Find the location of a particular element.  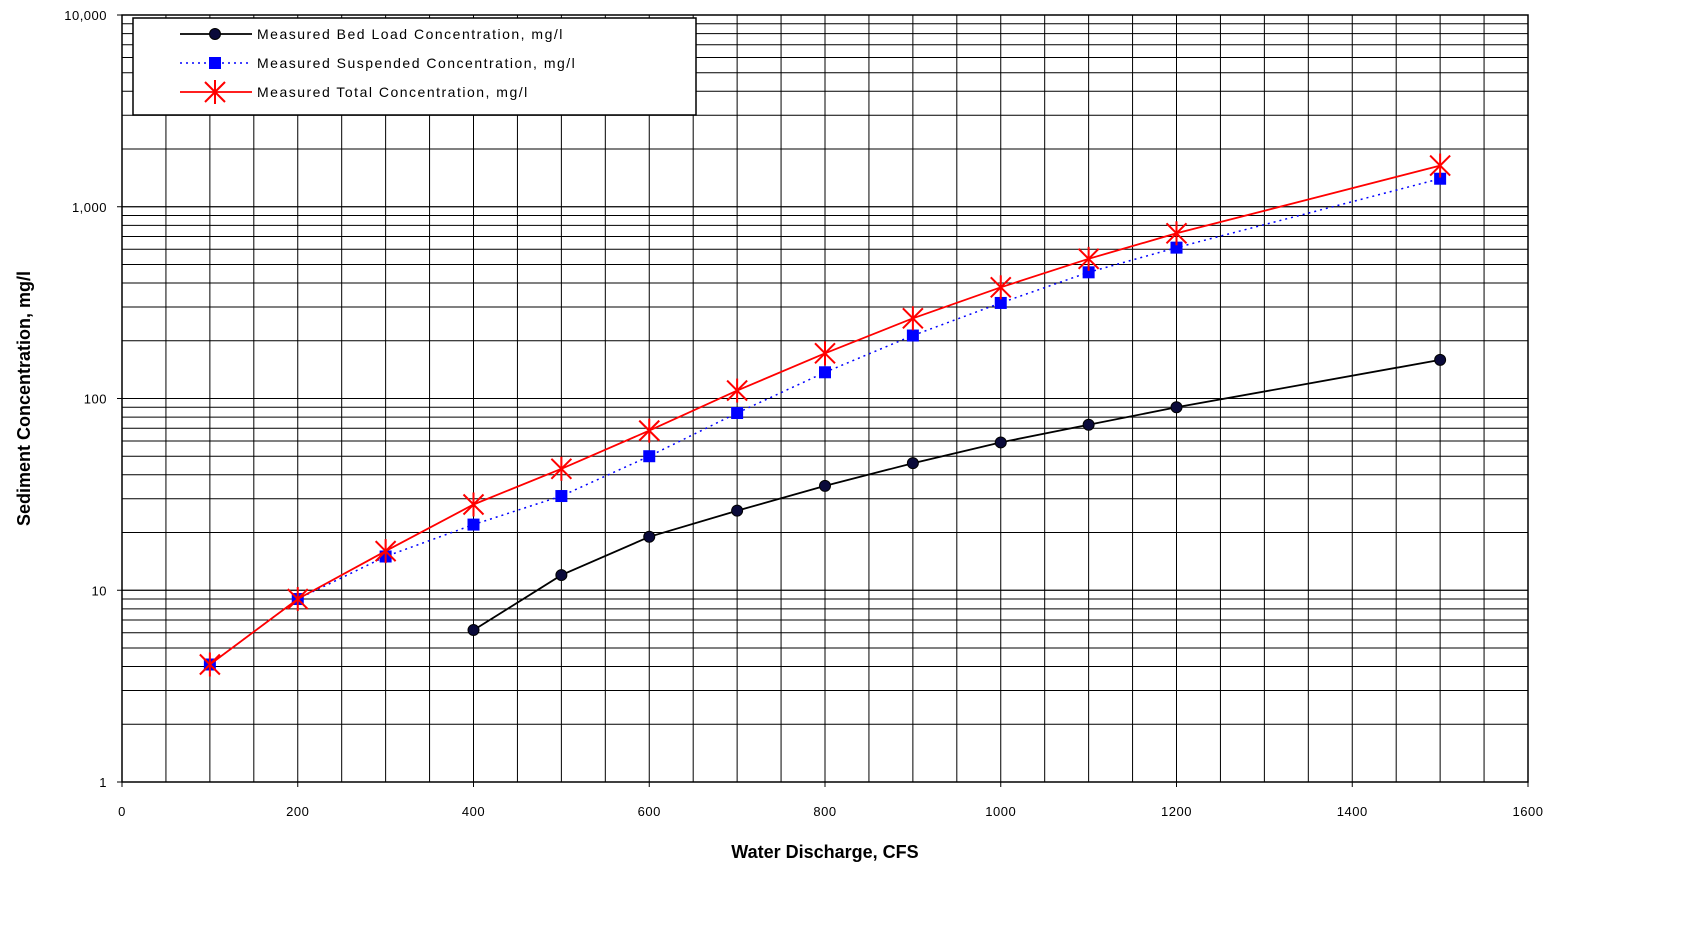

x-tick-label: 1000 is located at coordinates (1000, 811).